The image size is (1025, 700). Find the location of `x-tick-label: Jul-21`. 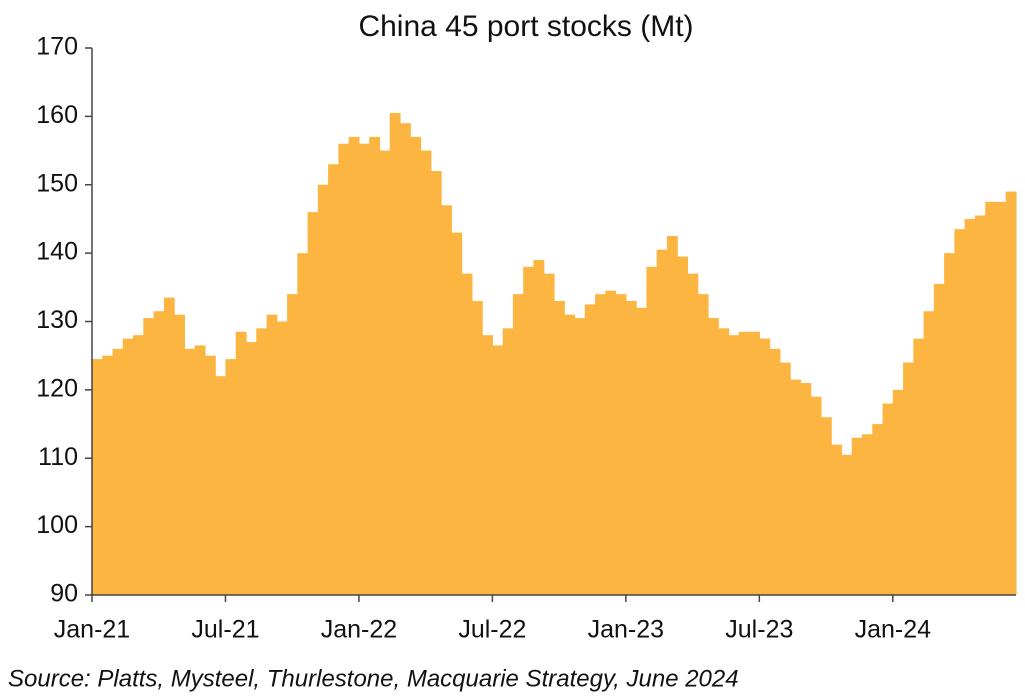

x-tick-label: Jul-21 is located at coordinates (225, 630).